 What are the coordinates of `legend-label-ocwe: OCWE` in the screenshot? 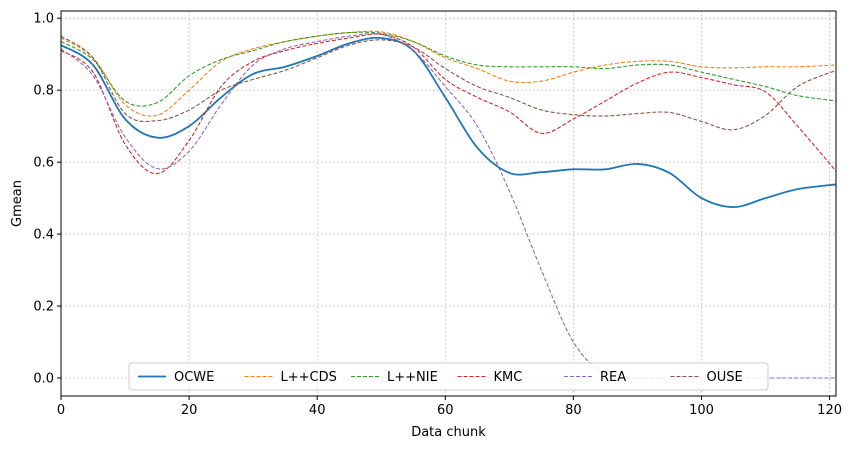 It's located at (194, 377).